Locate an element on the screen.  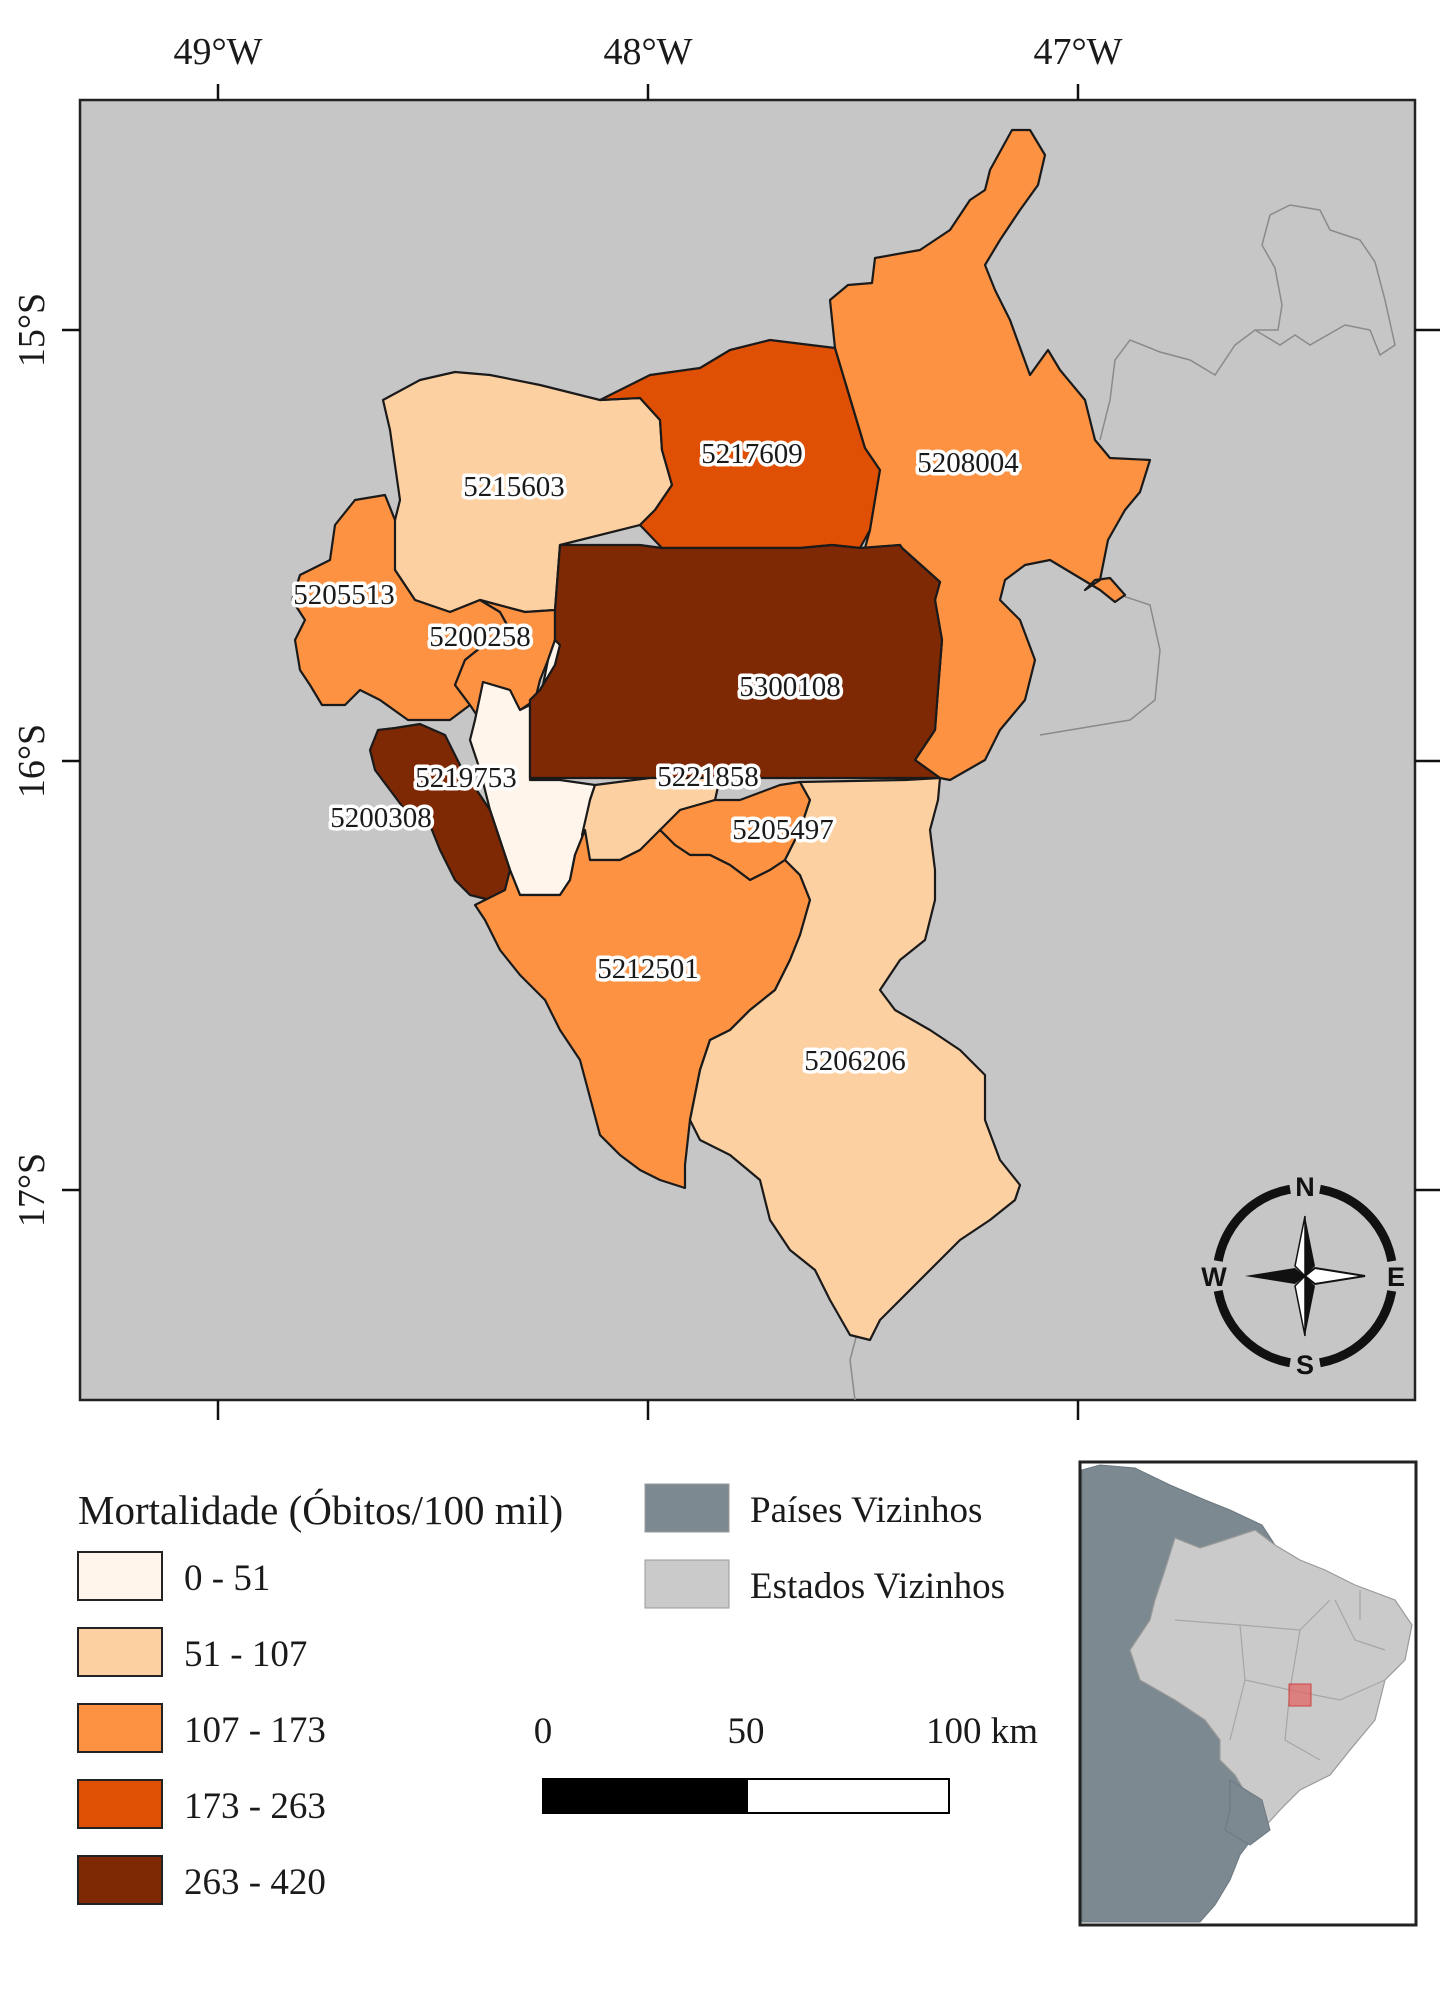
inset-state-borders is located at coordinates (1280, 1675).